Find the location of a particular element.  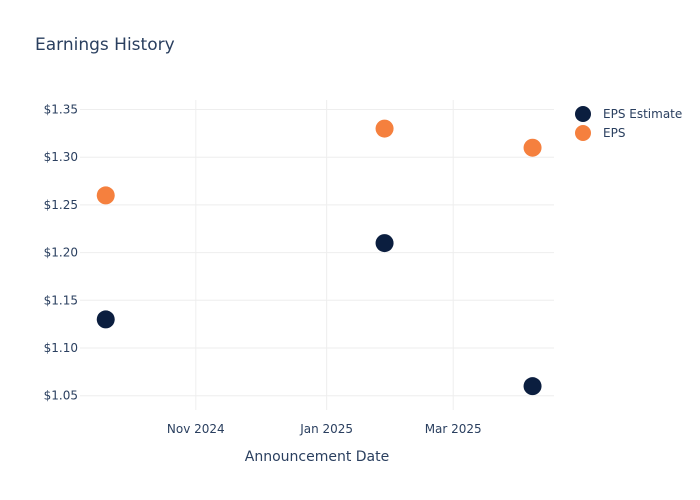

x-tick-label: Nov 2024 is located at coordinates (196, 429).